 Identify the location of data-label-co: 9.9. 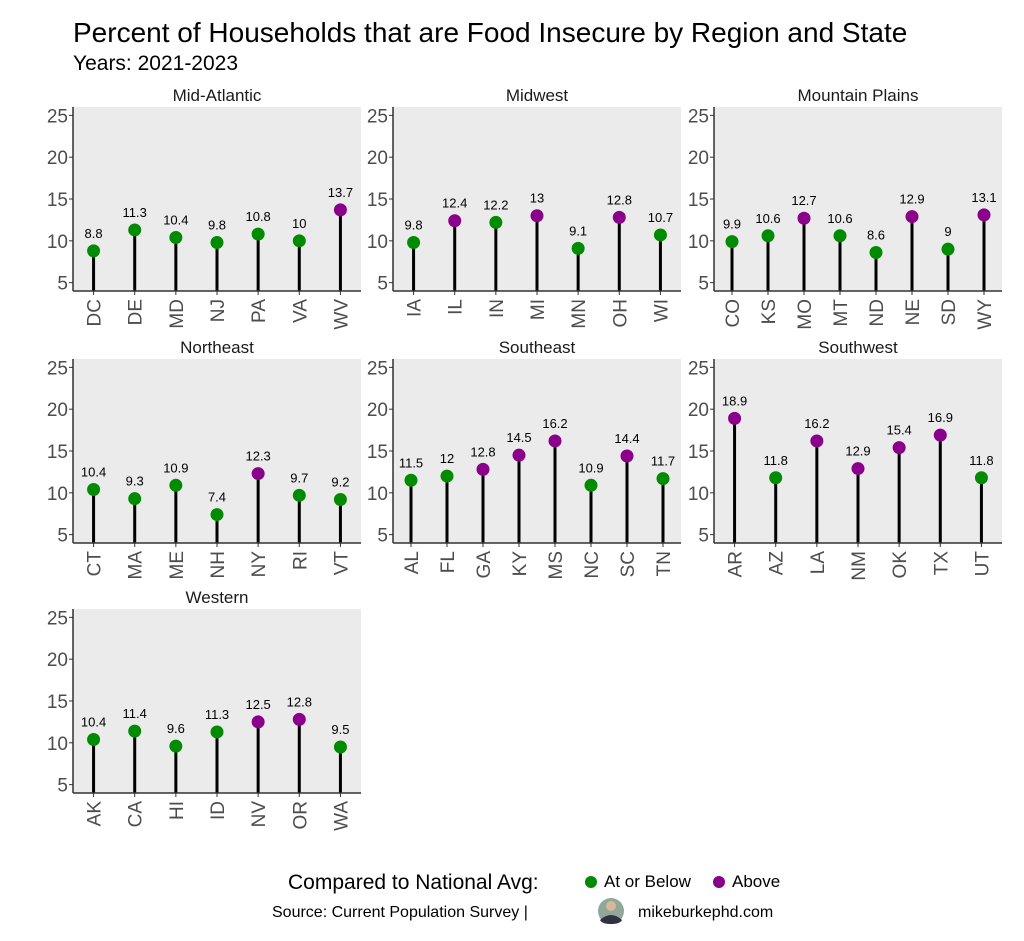
(732, 224).